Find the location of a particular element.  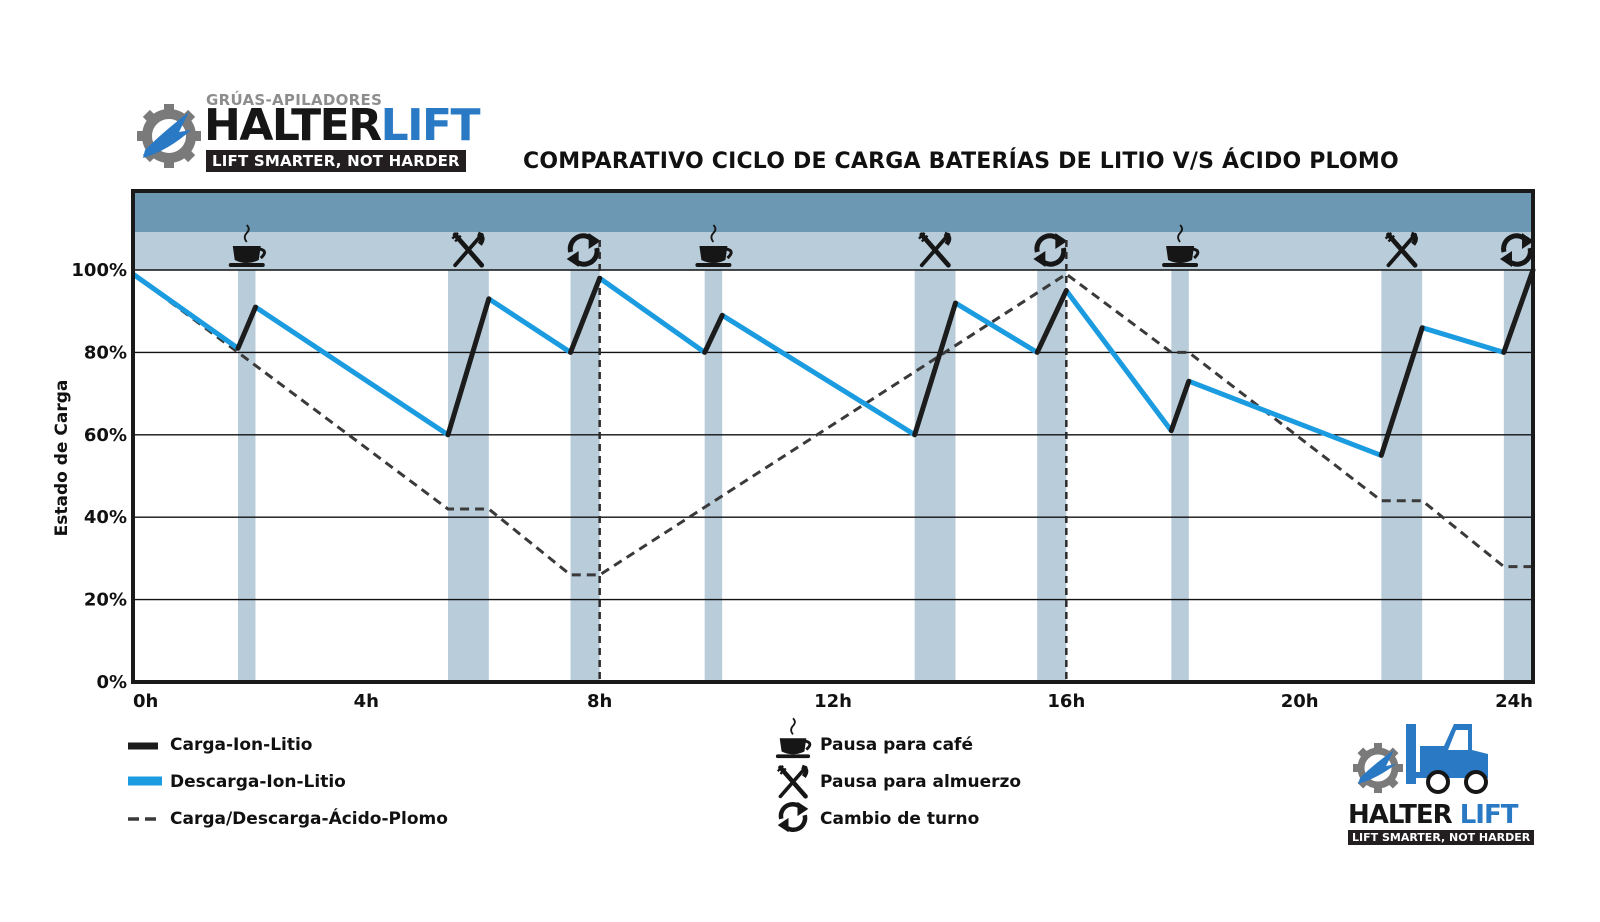

bottom-brand-tagline: LIFT SMARTER, NOT HARDER is located at coordinates (1441, 837).